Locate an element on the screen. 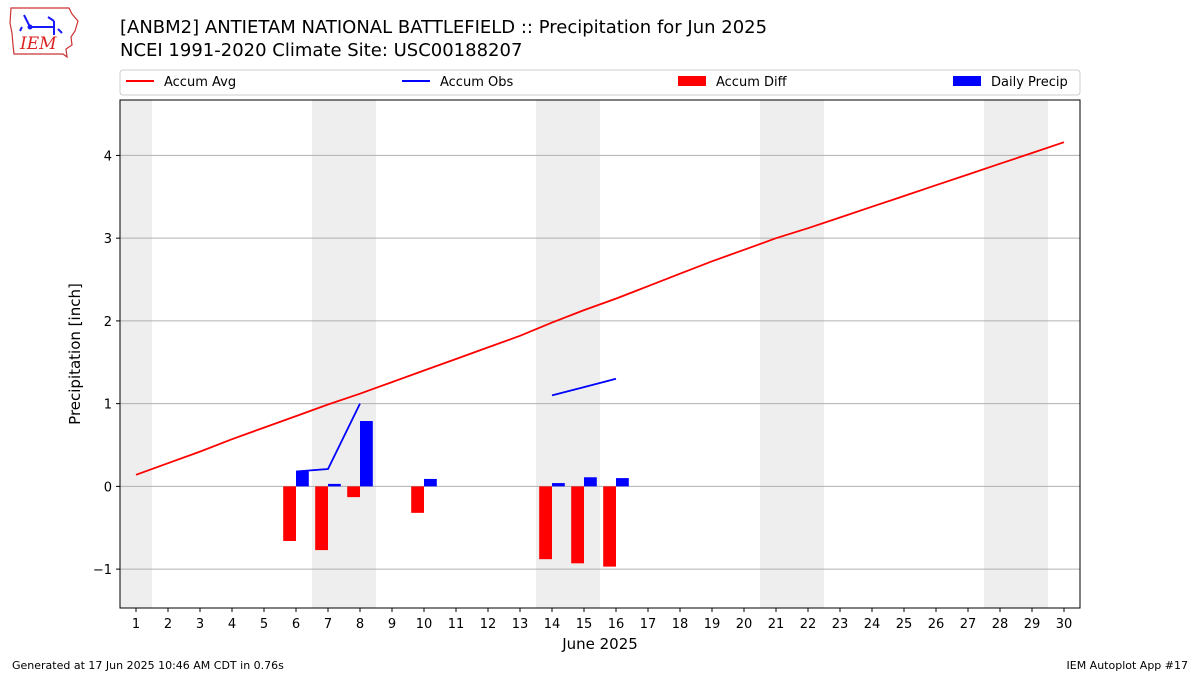  y-axis-label: Precipitation [inch] is located at coordinates (75, 354).